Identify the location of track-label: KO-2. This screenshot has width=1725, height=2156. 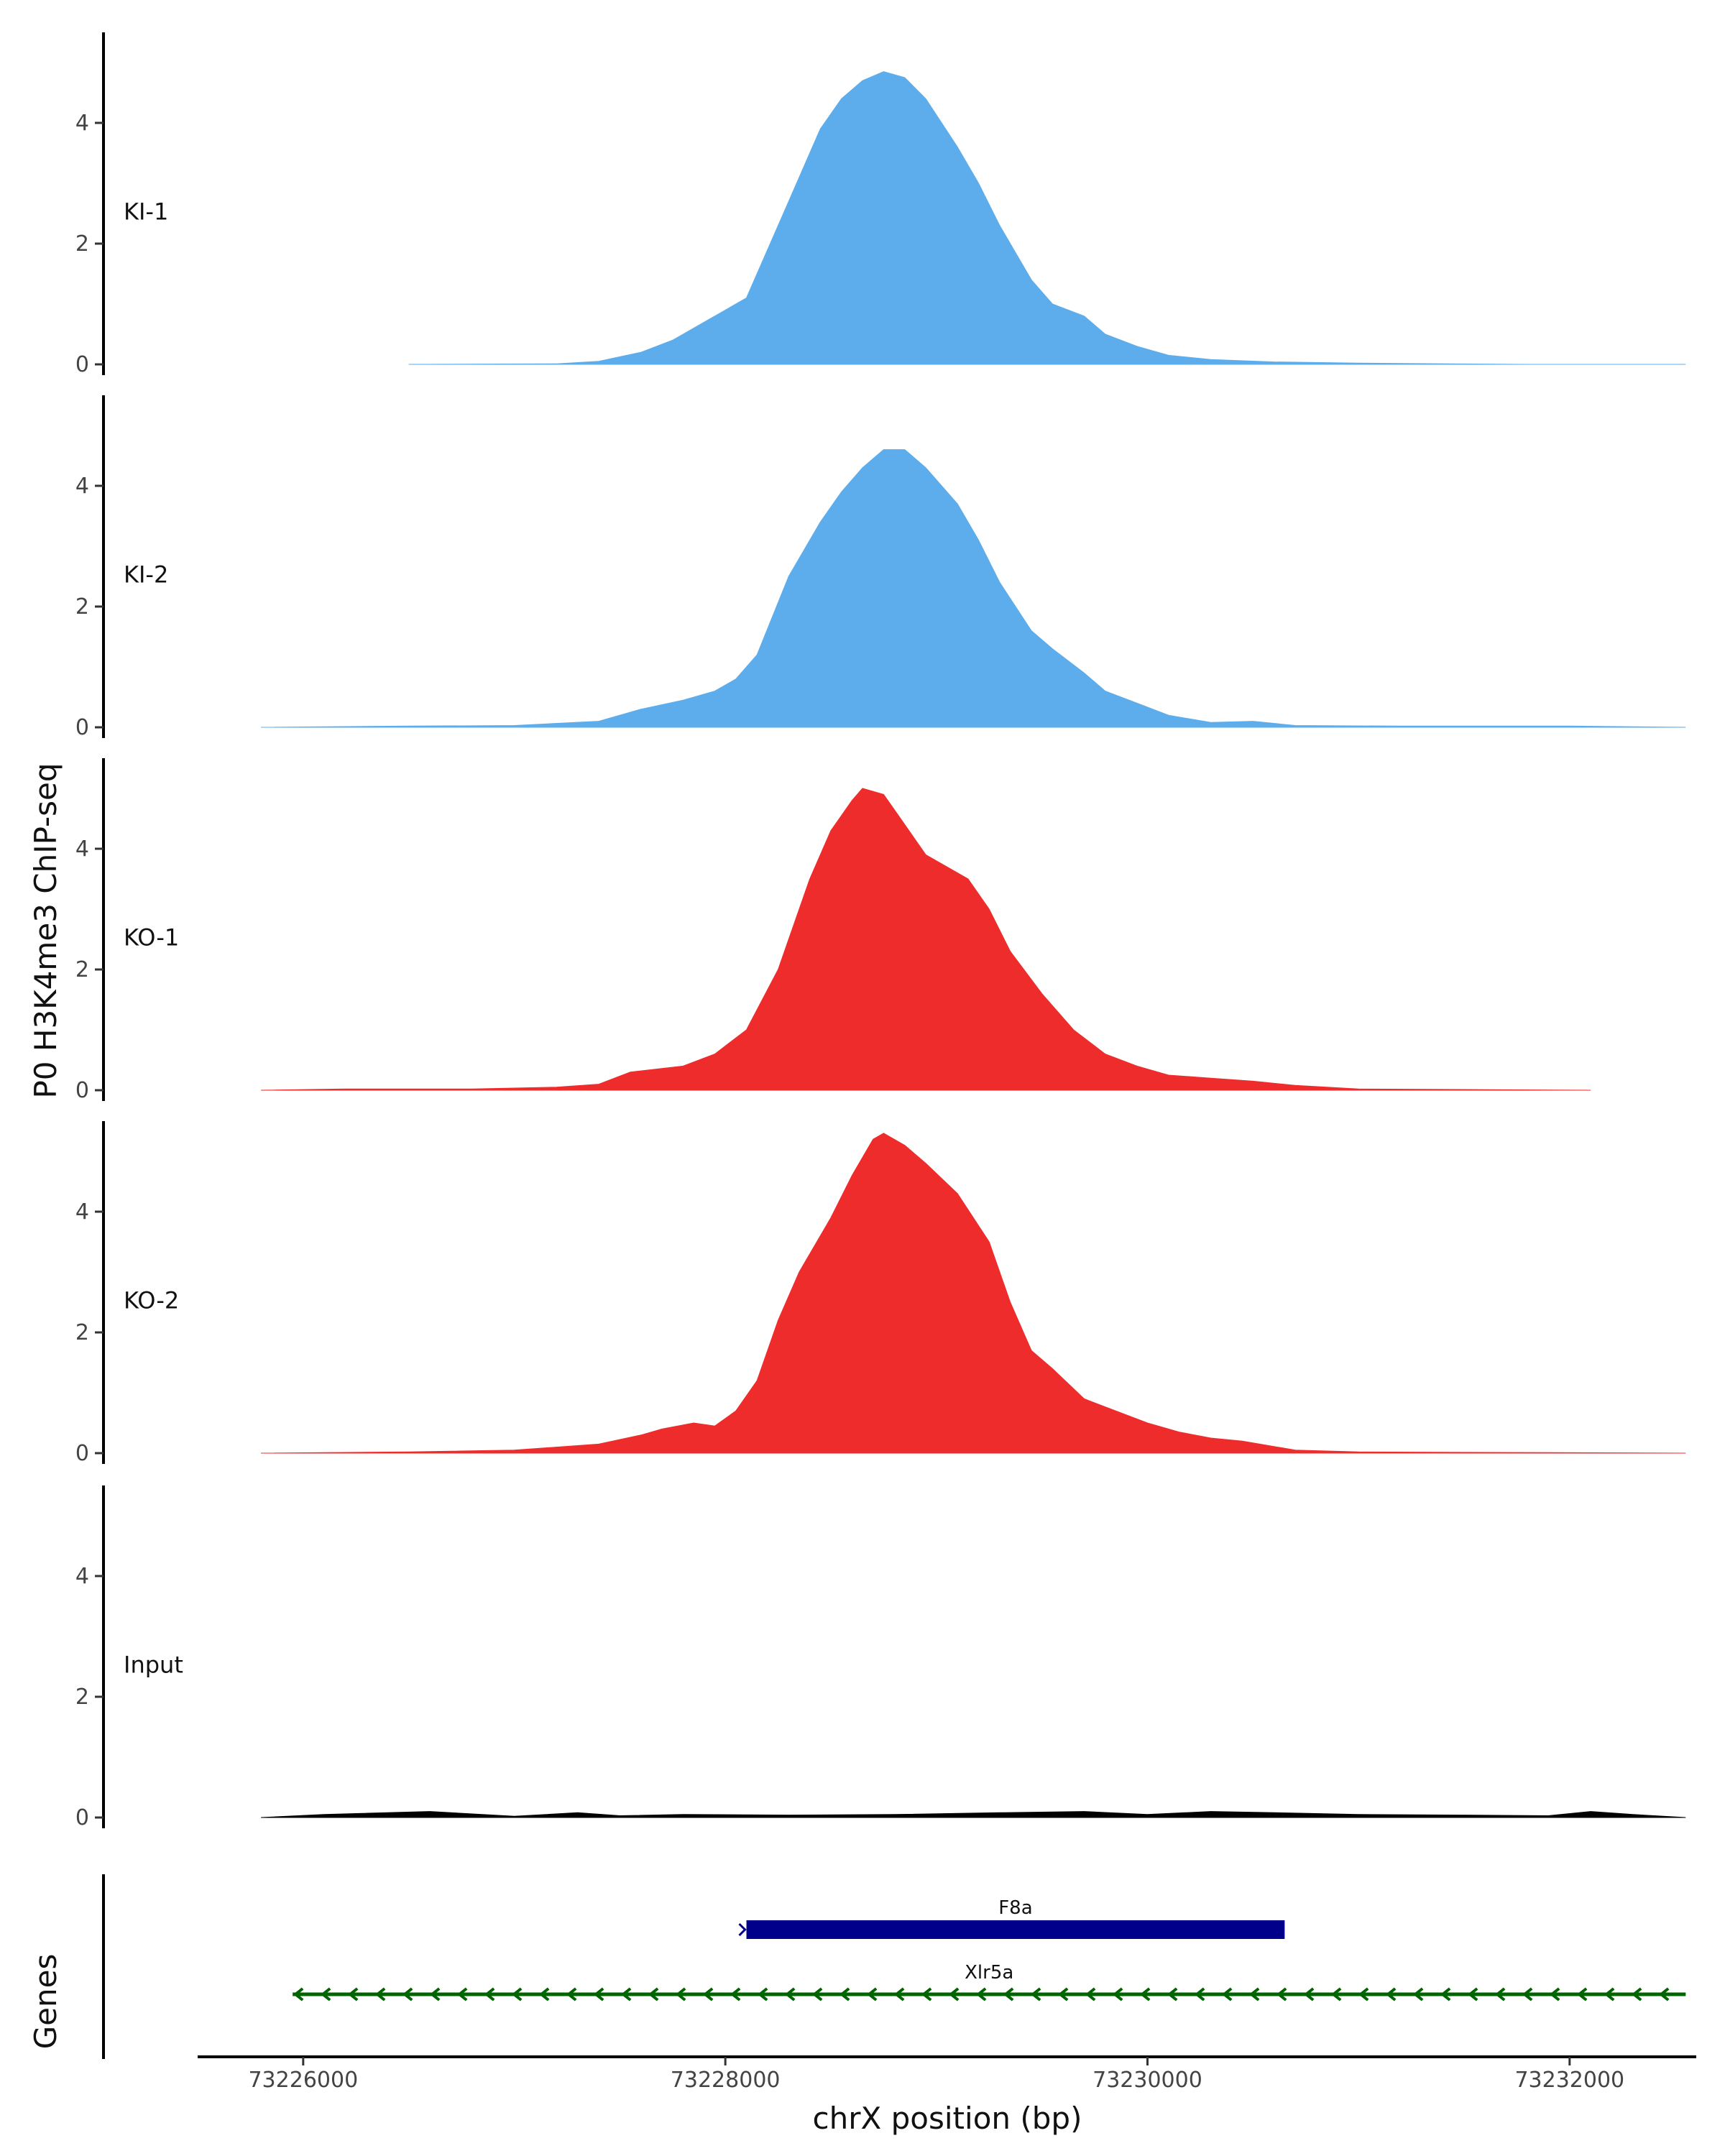
(151, 1300).